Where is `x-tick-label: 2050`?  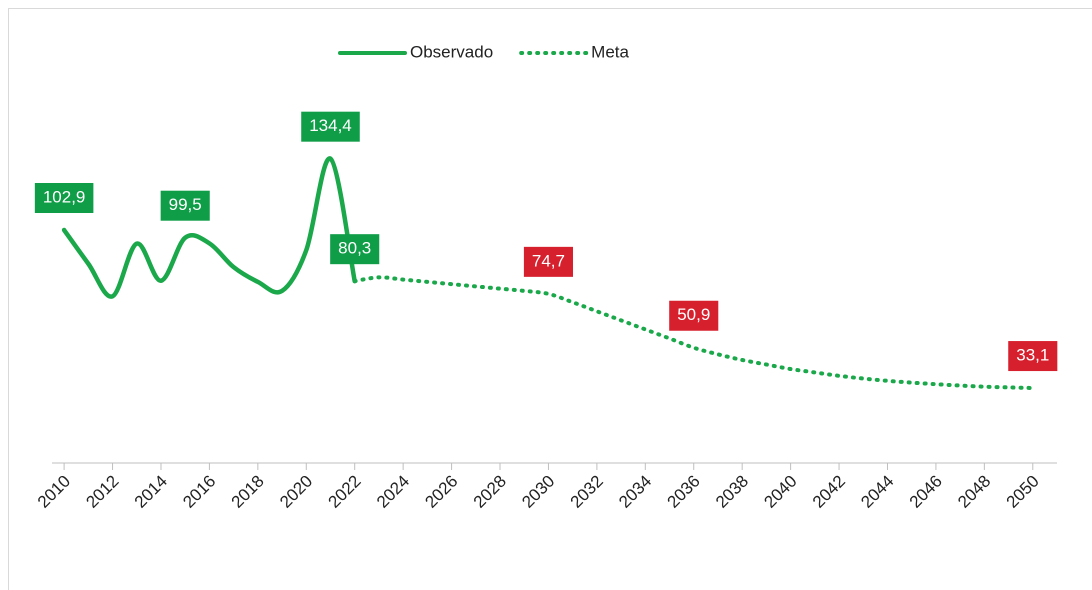
x-tick-label: 2050 is located at coordinates (1023, 492).